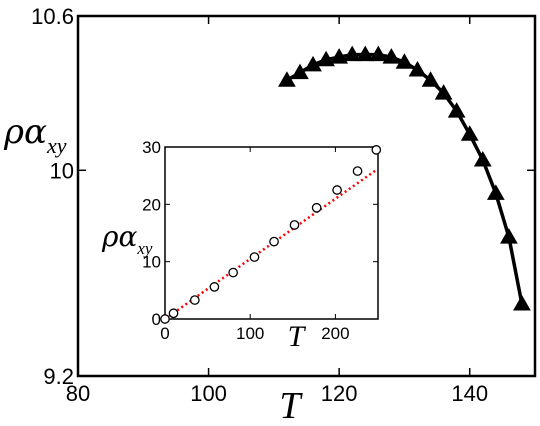  Describe the element at coordinates (151, 147) in the screenshot. I see `inset-y-tick-label: 30` at that location.